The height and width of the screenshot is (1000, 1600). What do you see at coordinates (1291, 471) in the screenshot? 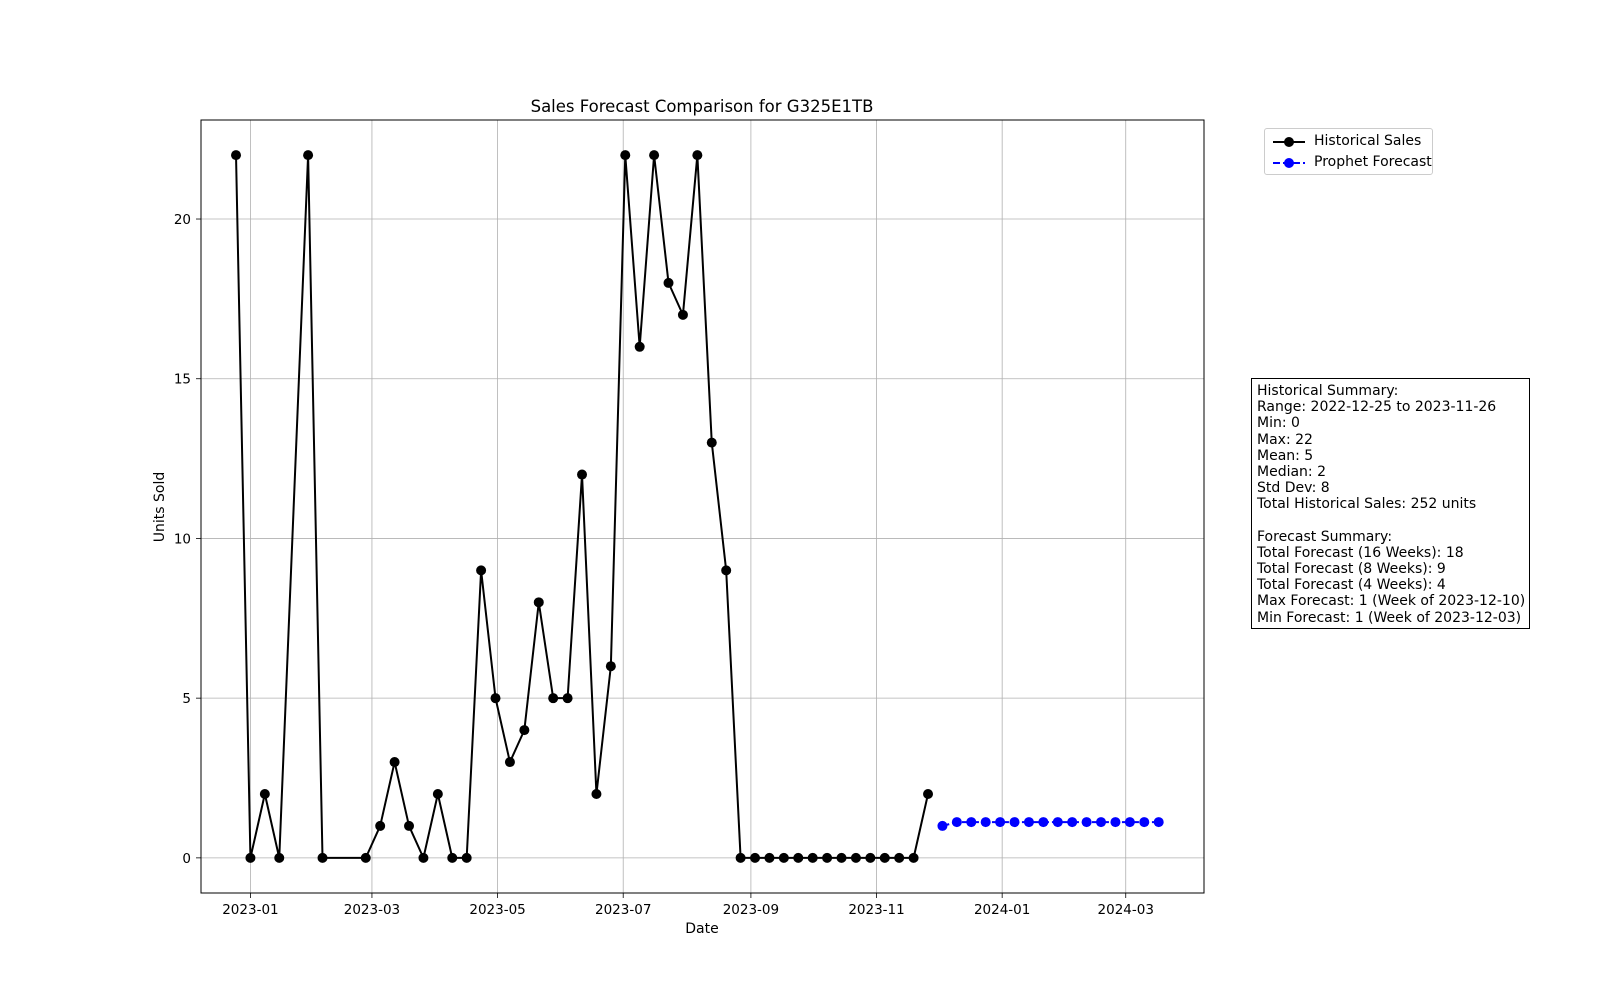
I see `summary-line: Median: 2` at bounding box center [1291, 471].